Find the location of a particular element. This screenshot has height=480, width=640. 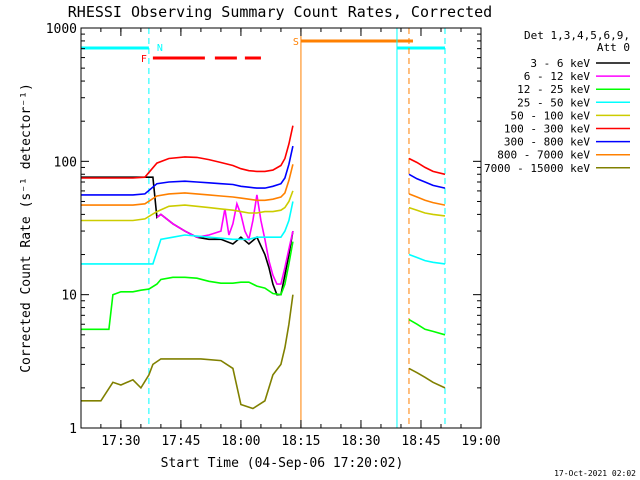

x-tick-label: 17:30 is located at coordinates (120, 441).